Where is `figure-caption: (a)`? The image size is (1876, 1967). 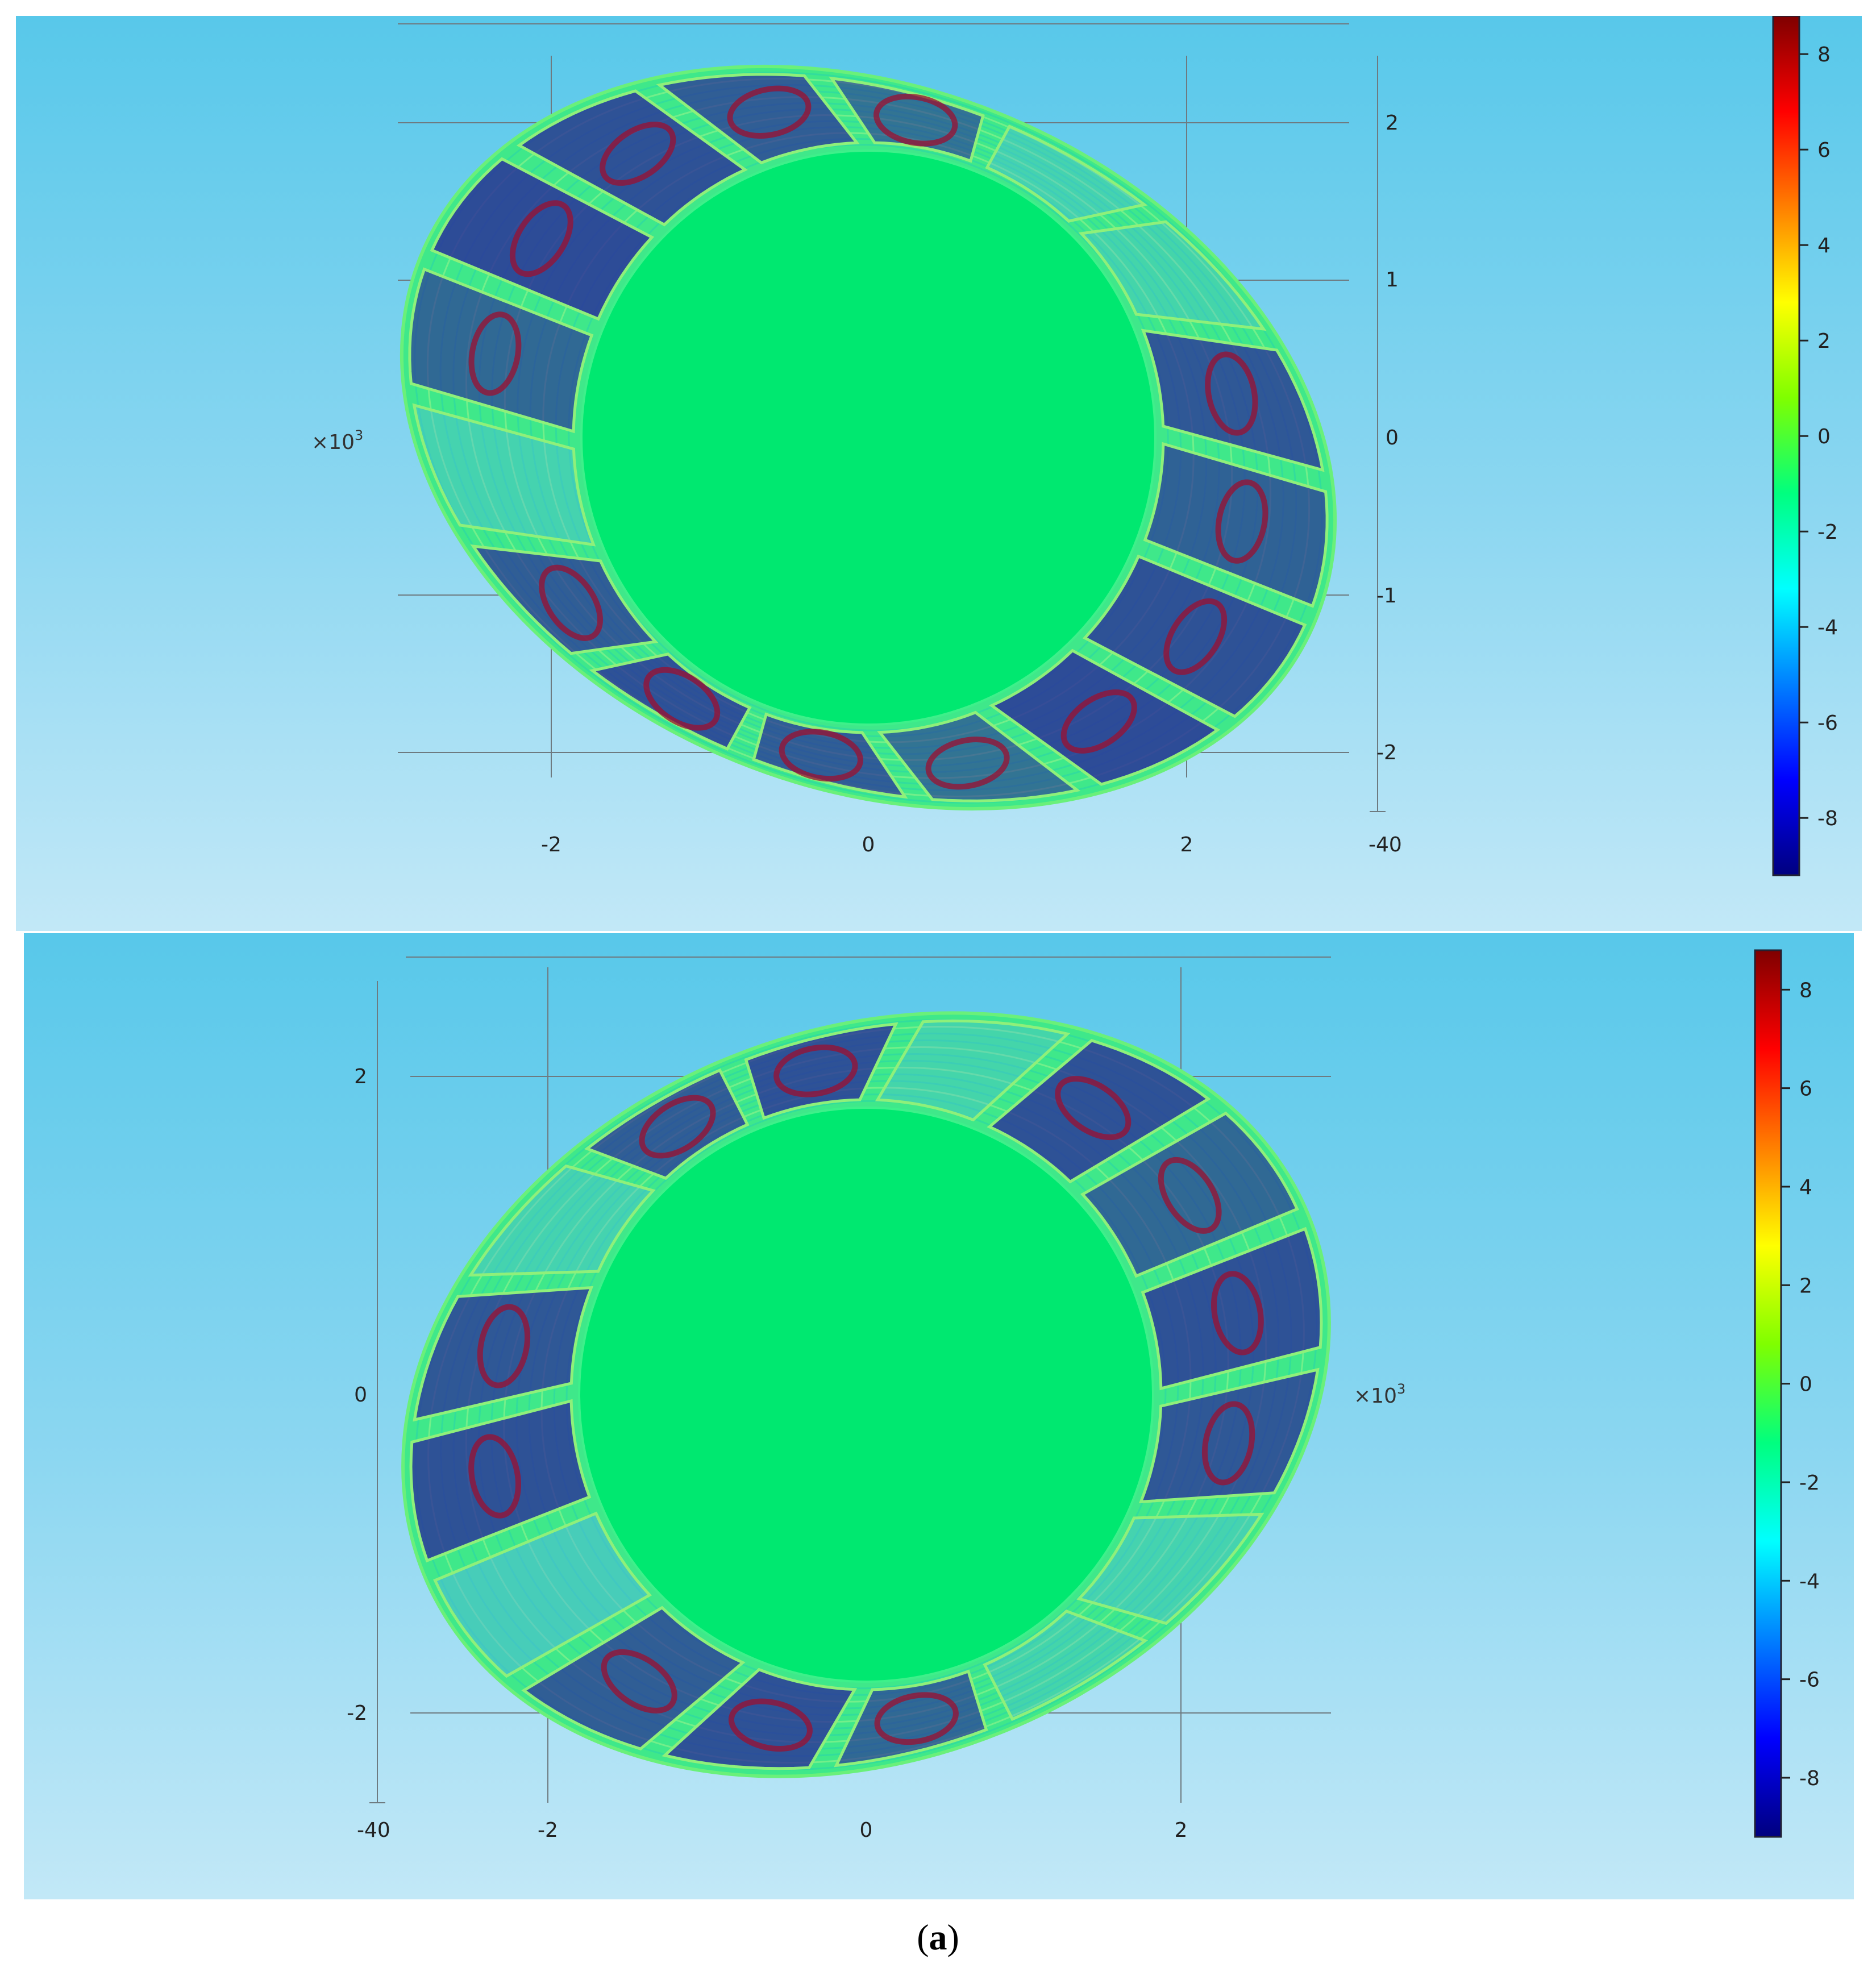 figure-caption: (a) is located at coordinates (938, 1939).